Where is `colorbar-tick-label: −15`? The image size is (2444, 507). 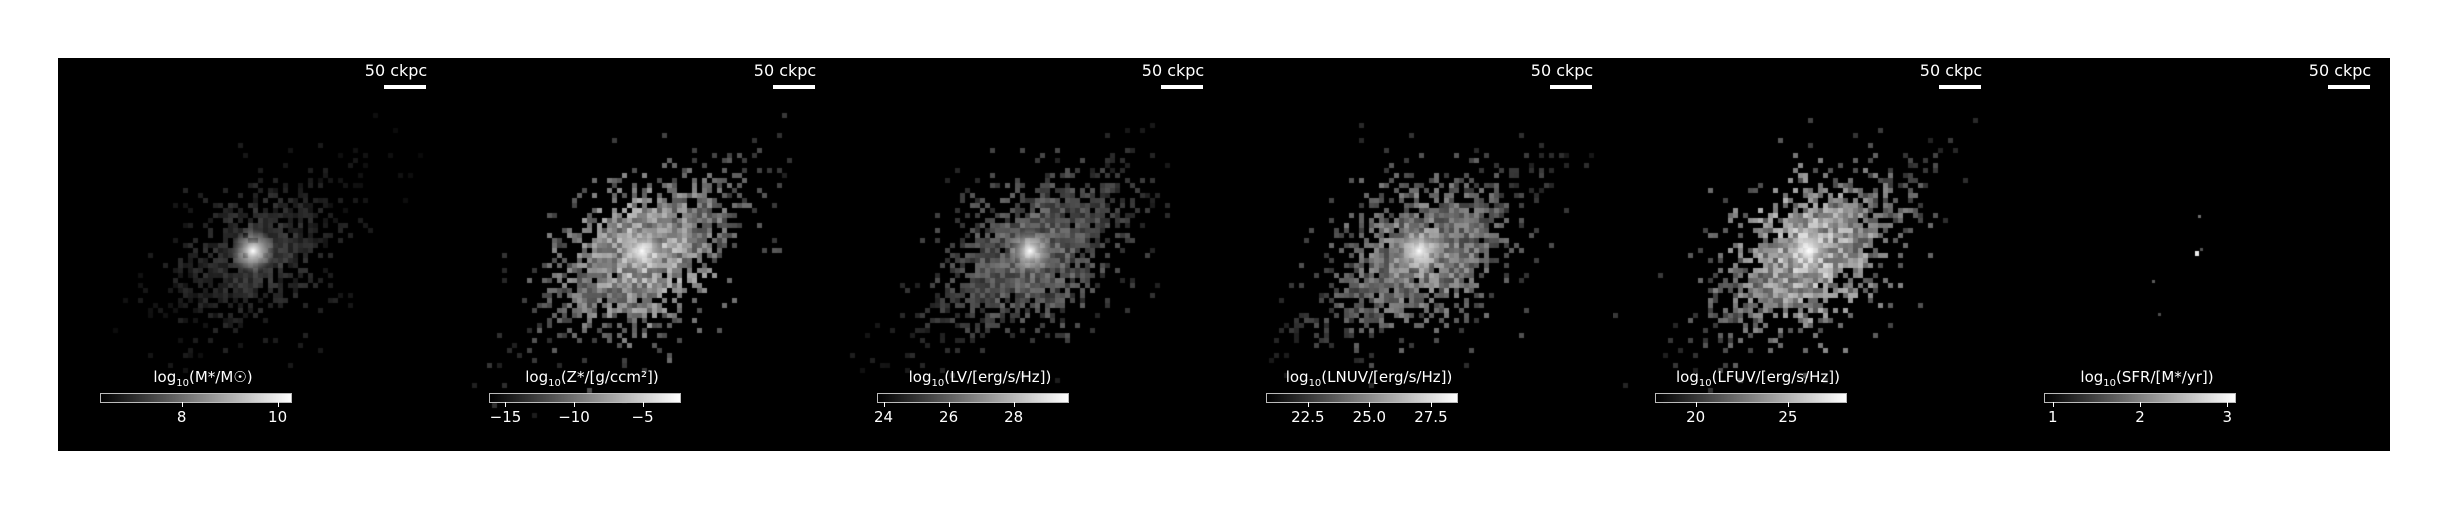 colorbar-tick-label: −15 is located at coordinates (505, 417).